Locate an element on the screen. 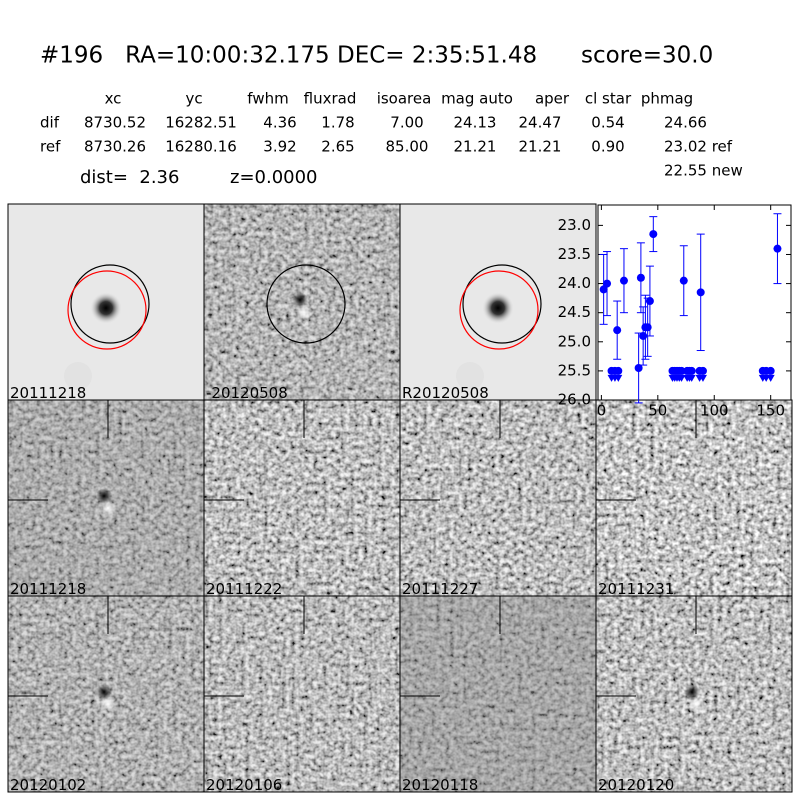  column-header: mag auto is located at coordinates (477, 99).